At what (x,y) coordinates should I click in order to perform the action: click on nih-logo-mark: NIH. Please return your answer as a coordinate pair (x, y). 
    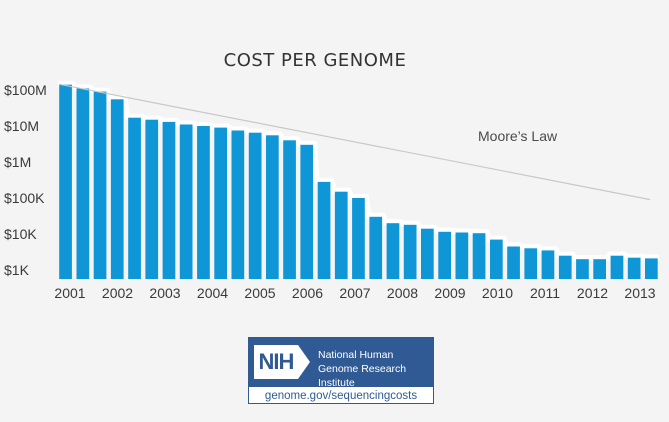
    Looking at the image, I should click on (283, 362).